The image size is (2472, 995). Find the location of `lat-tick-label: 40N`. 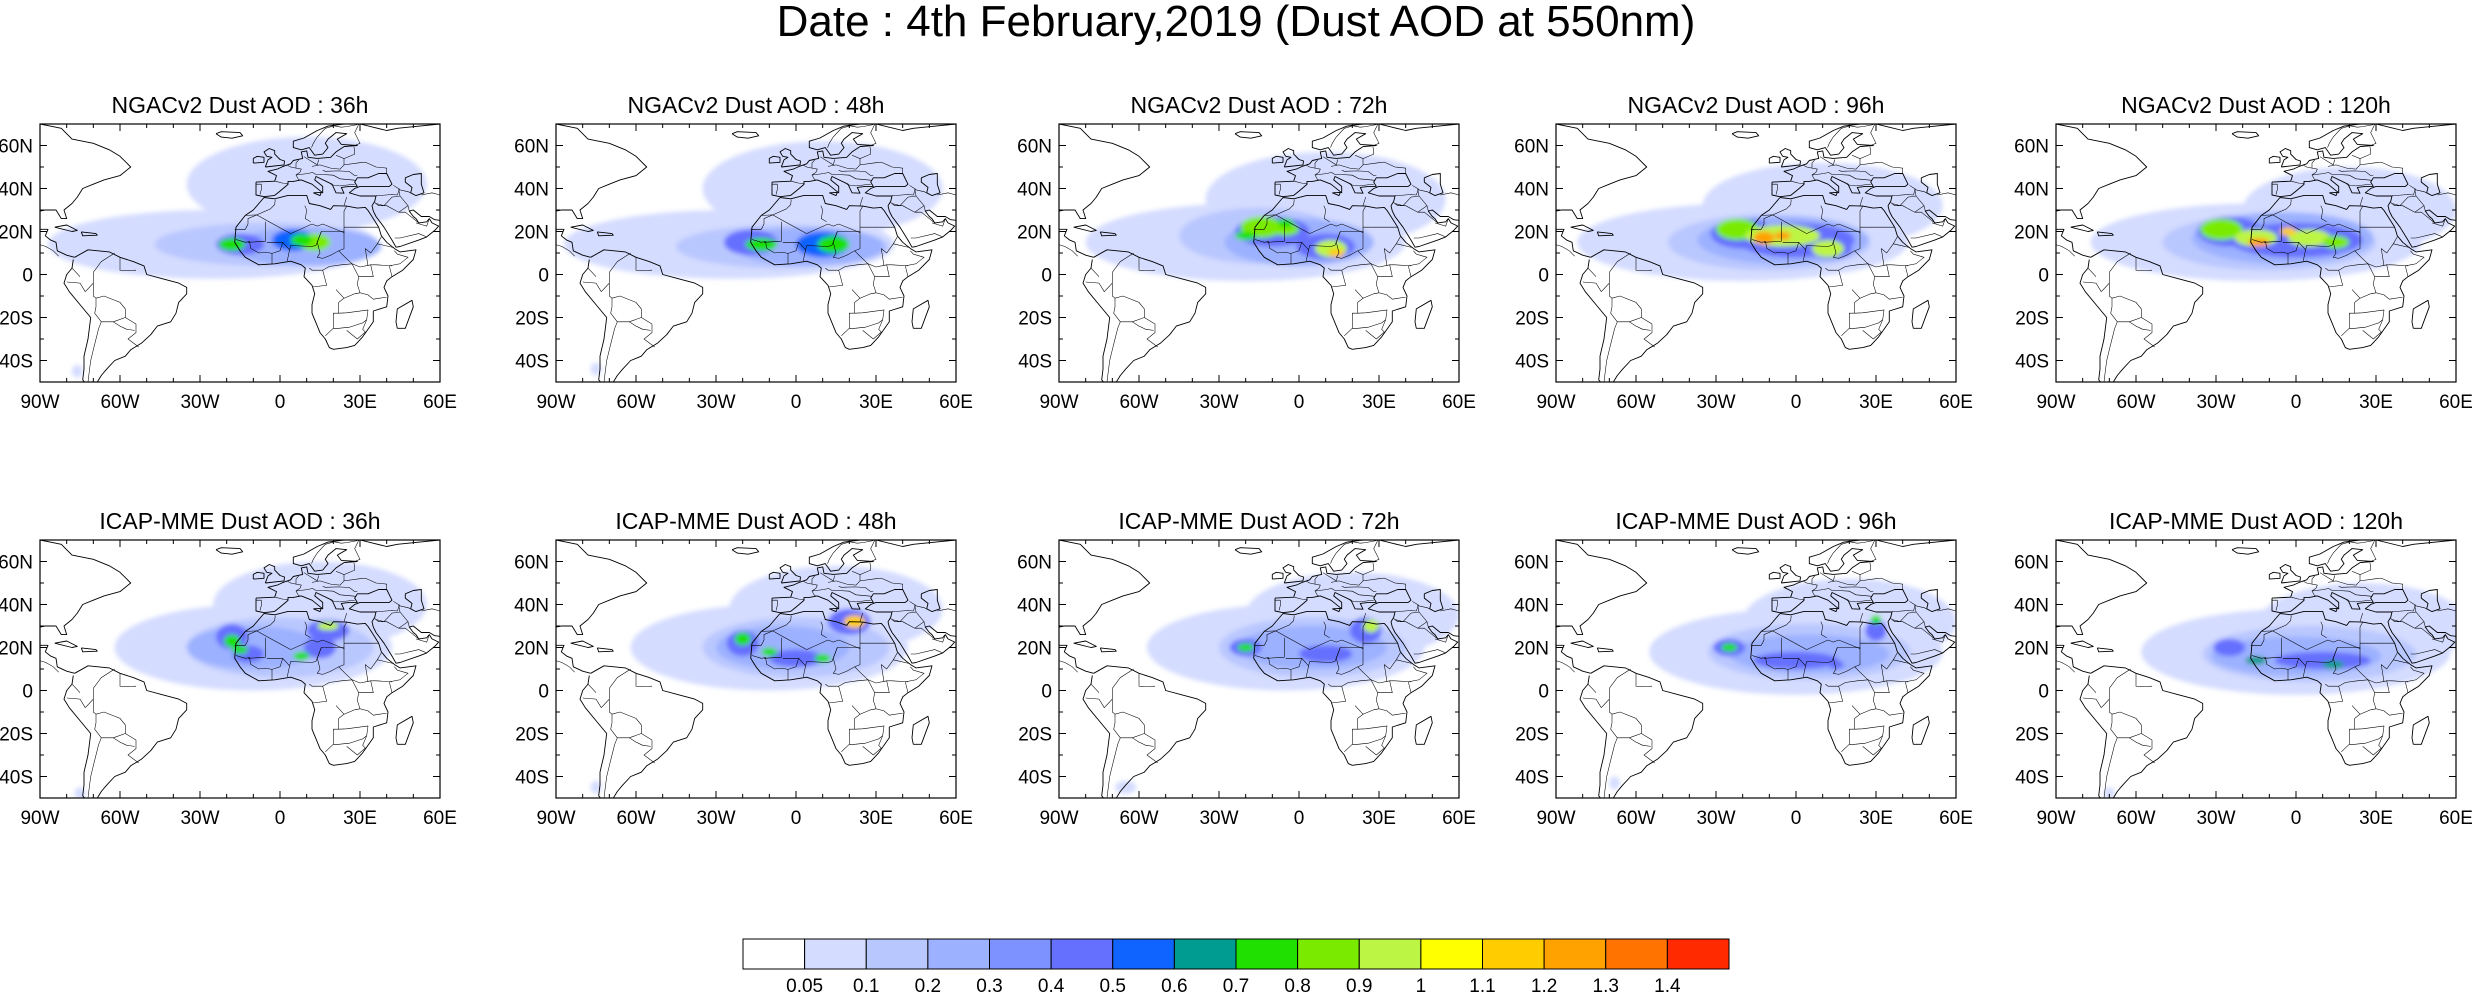

lat-tick-label: 40N is located at coordinates (1034, 606).